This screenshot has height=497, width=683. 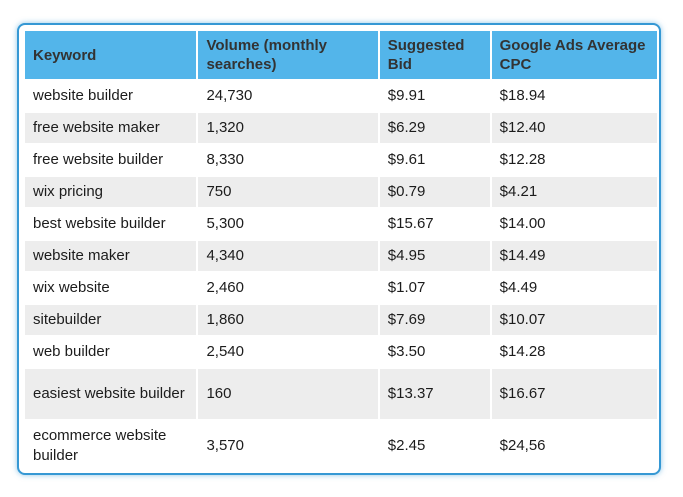 What do you see at coordinates (434, 96) in the screenshot?
I see `cell-suggested-bid: $9.91` at bounding box center [434, 96].